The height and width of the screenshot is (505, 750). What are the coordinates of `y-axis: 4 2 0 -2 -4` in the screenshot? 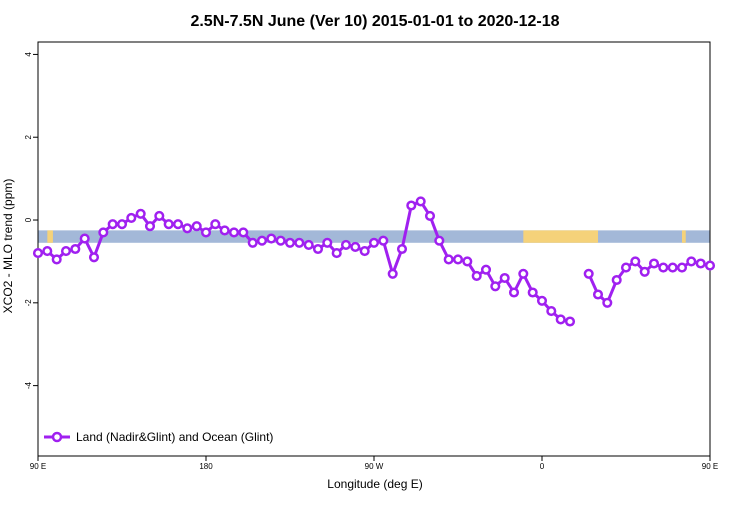 It's located at (31, 221).